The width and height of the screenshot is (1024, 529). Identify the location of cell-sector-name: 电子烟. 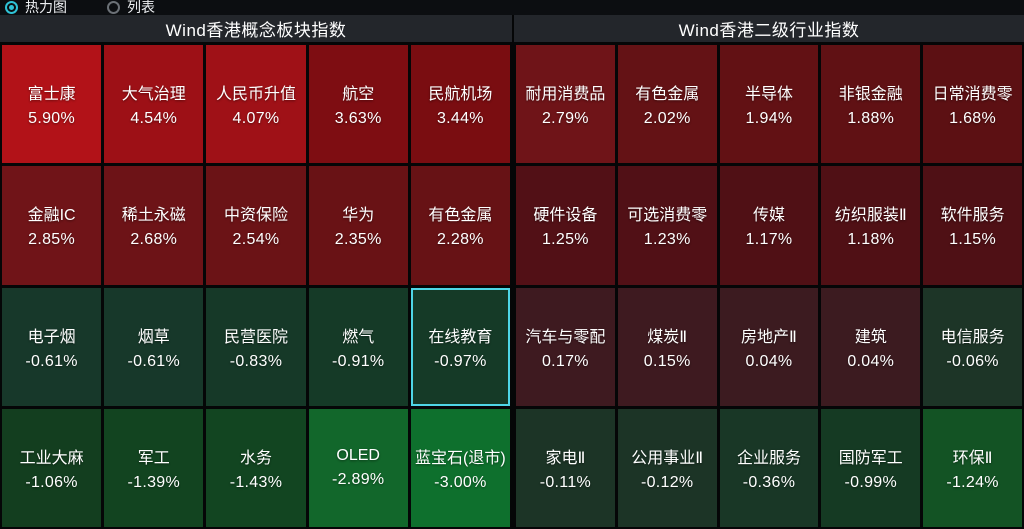
(51, 337).